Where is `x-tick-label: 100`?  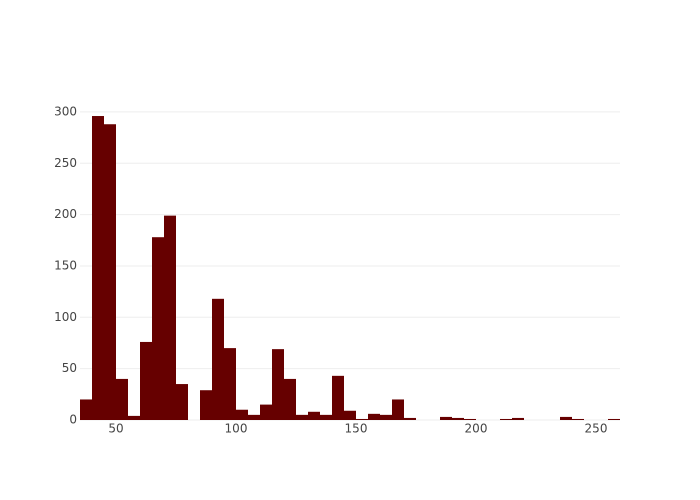 x-tick-label: 100 is located at coordinates (236, 429).